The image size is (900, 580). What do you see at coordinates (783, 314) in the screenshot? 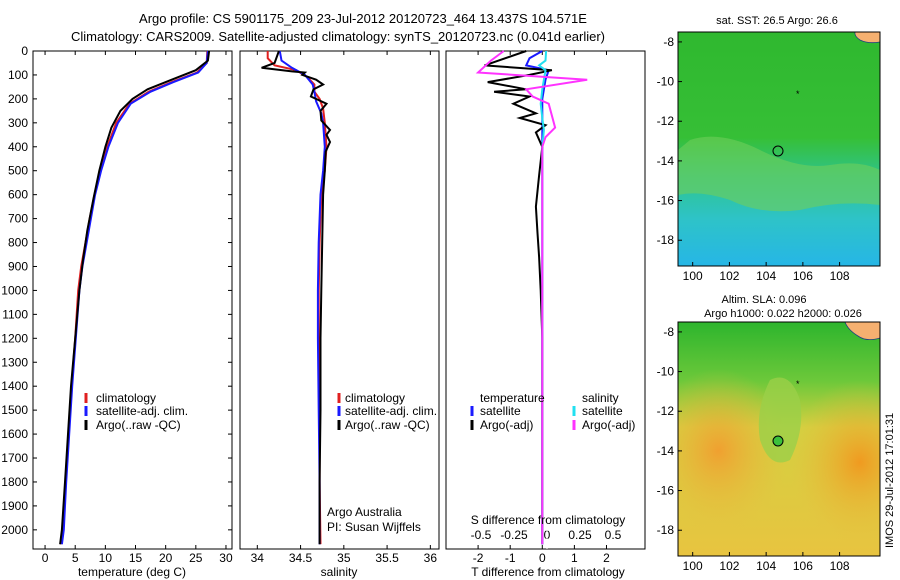
I see `sla-map-title2: Argo h1000: 0.022 h2000: 0.026` at bounding box center [783, 314].